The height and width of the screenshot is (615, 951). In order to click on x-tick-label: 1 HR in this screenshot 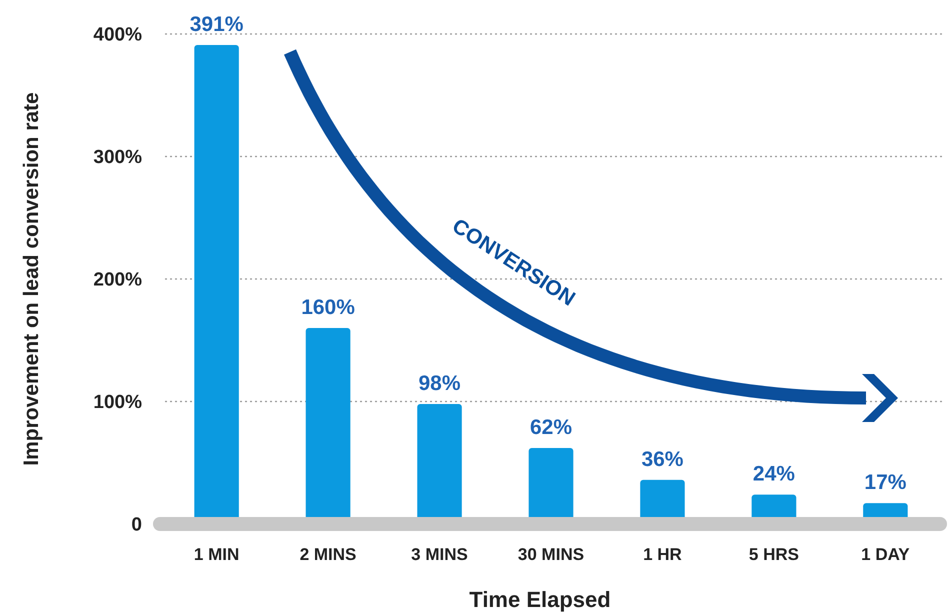, I will do `click(662, 554)`.